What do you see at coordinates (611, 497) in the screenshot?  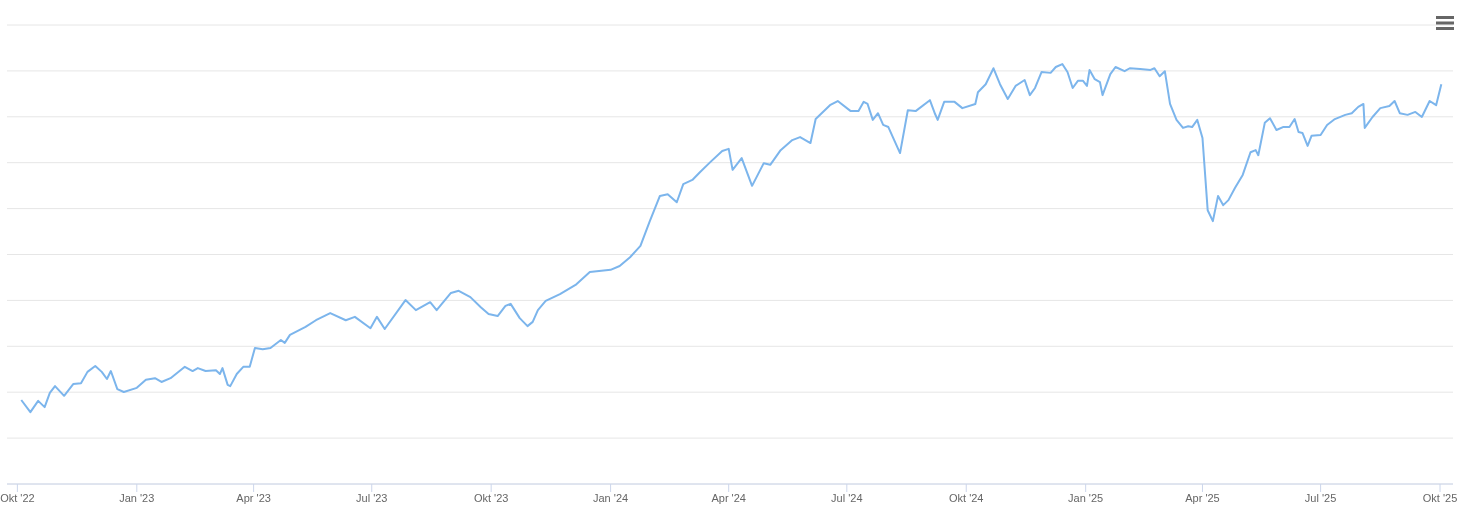 I see `x-tick-label: Jan '24` at bounding box center [611, 497].